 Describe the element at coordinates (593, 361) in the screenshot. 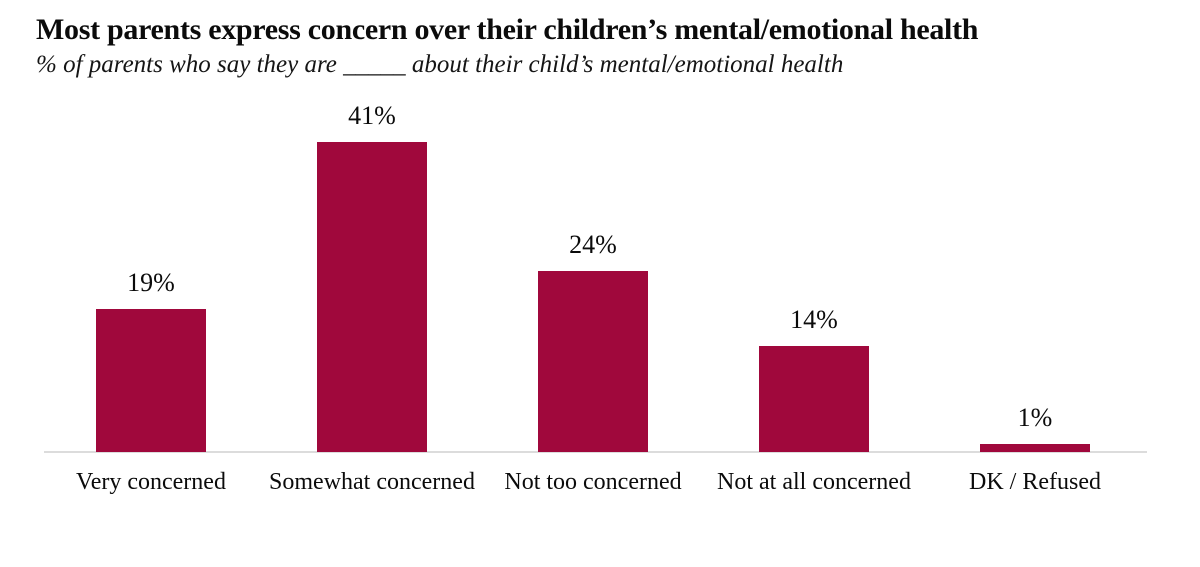

I see `bar-not-too-concerned` at that location.